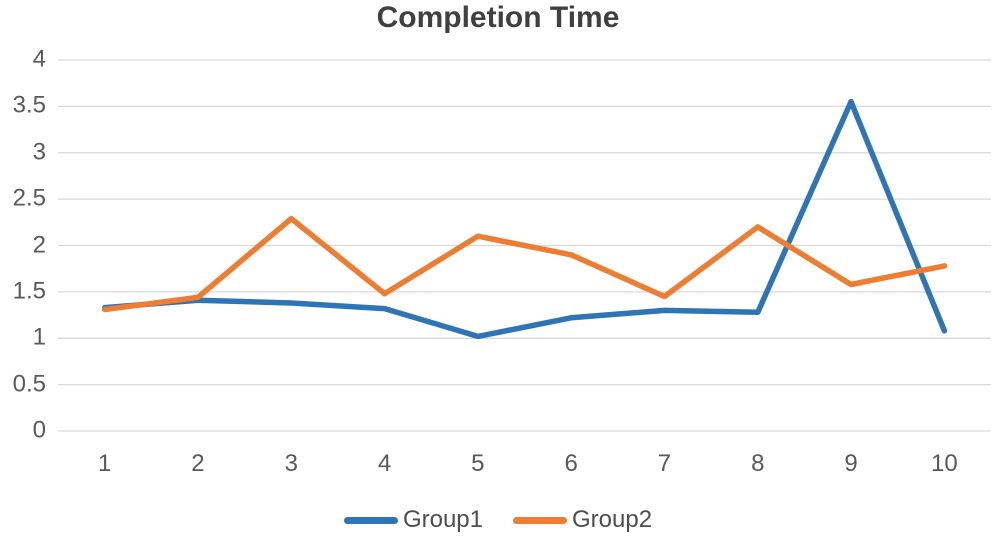 This screenshot has width=996, height=537. I want to click on x-axis-tick-label: 9, so click(851, 463).